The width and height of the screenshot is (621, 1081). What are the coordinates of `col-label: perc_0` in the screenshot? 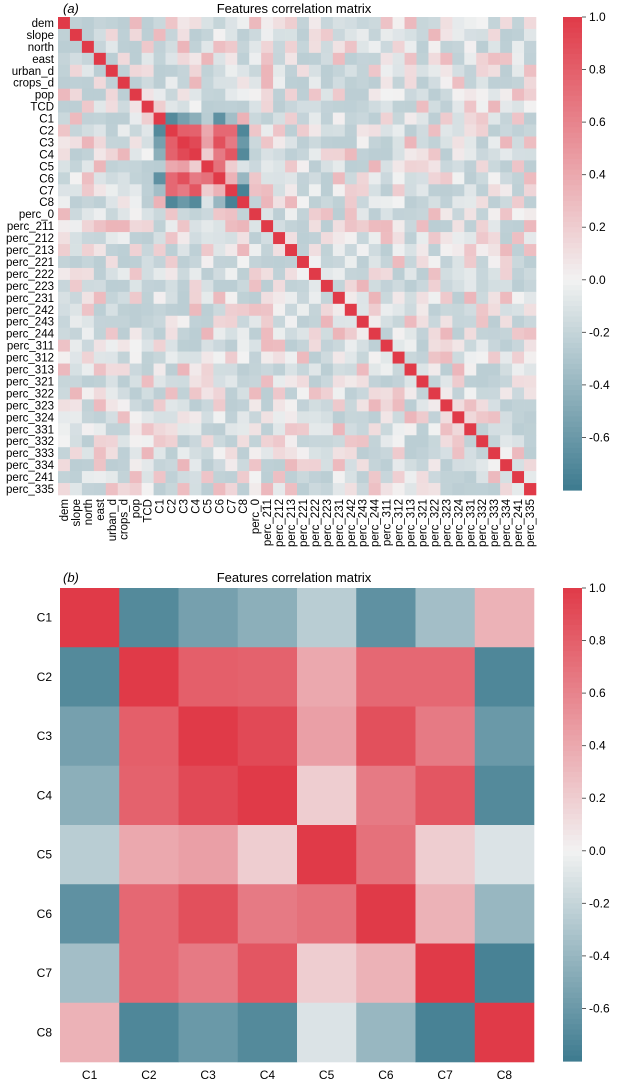 It's located at (256, 516).